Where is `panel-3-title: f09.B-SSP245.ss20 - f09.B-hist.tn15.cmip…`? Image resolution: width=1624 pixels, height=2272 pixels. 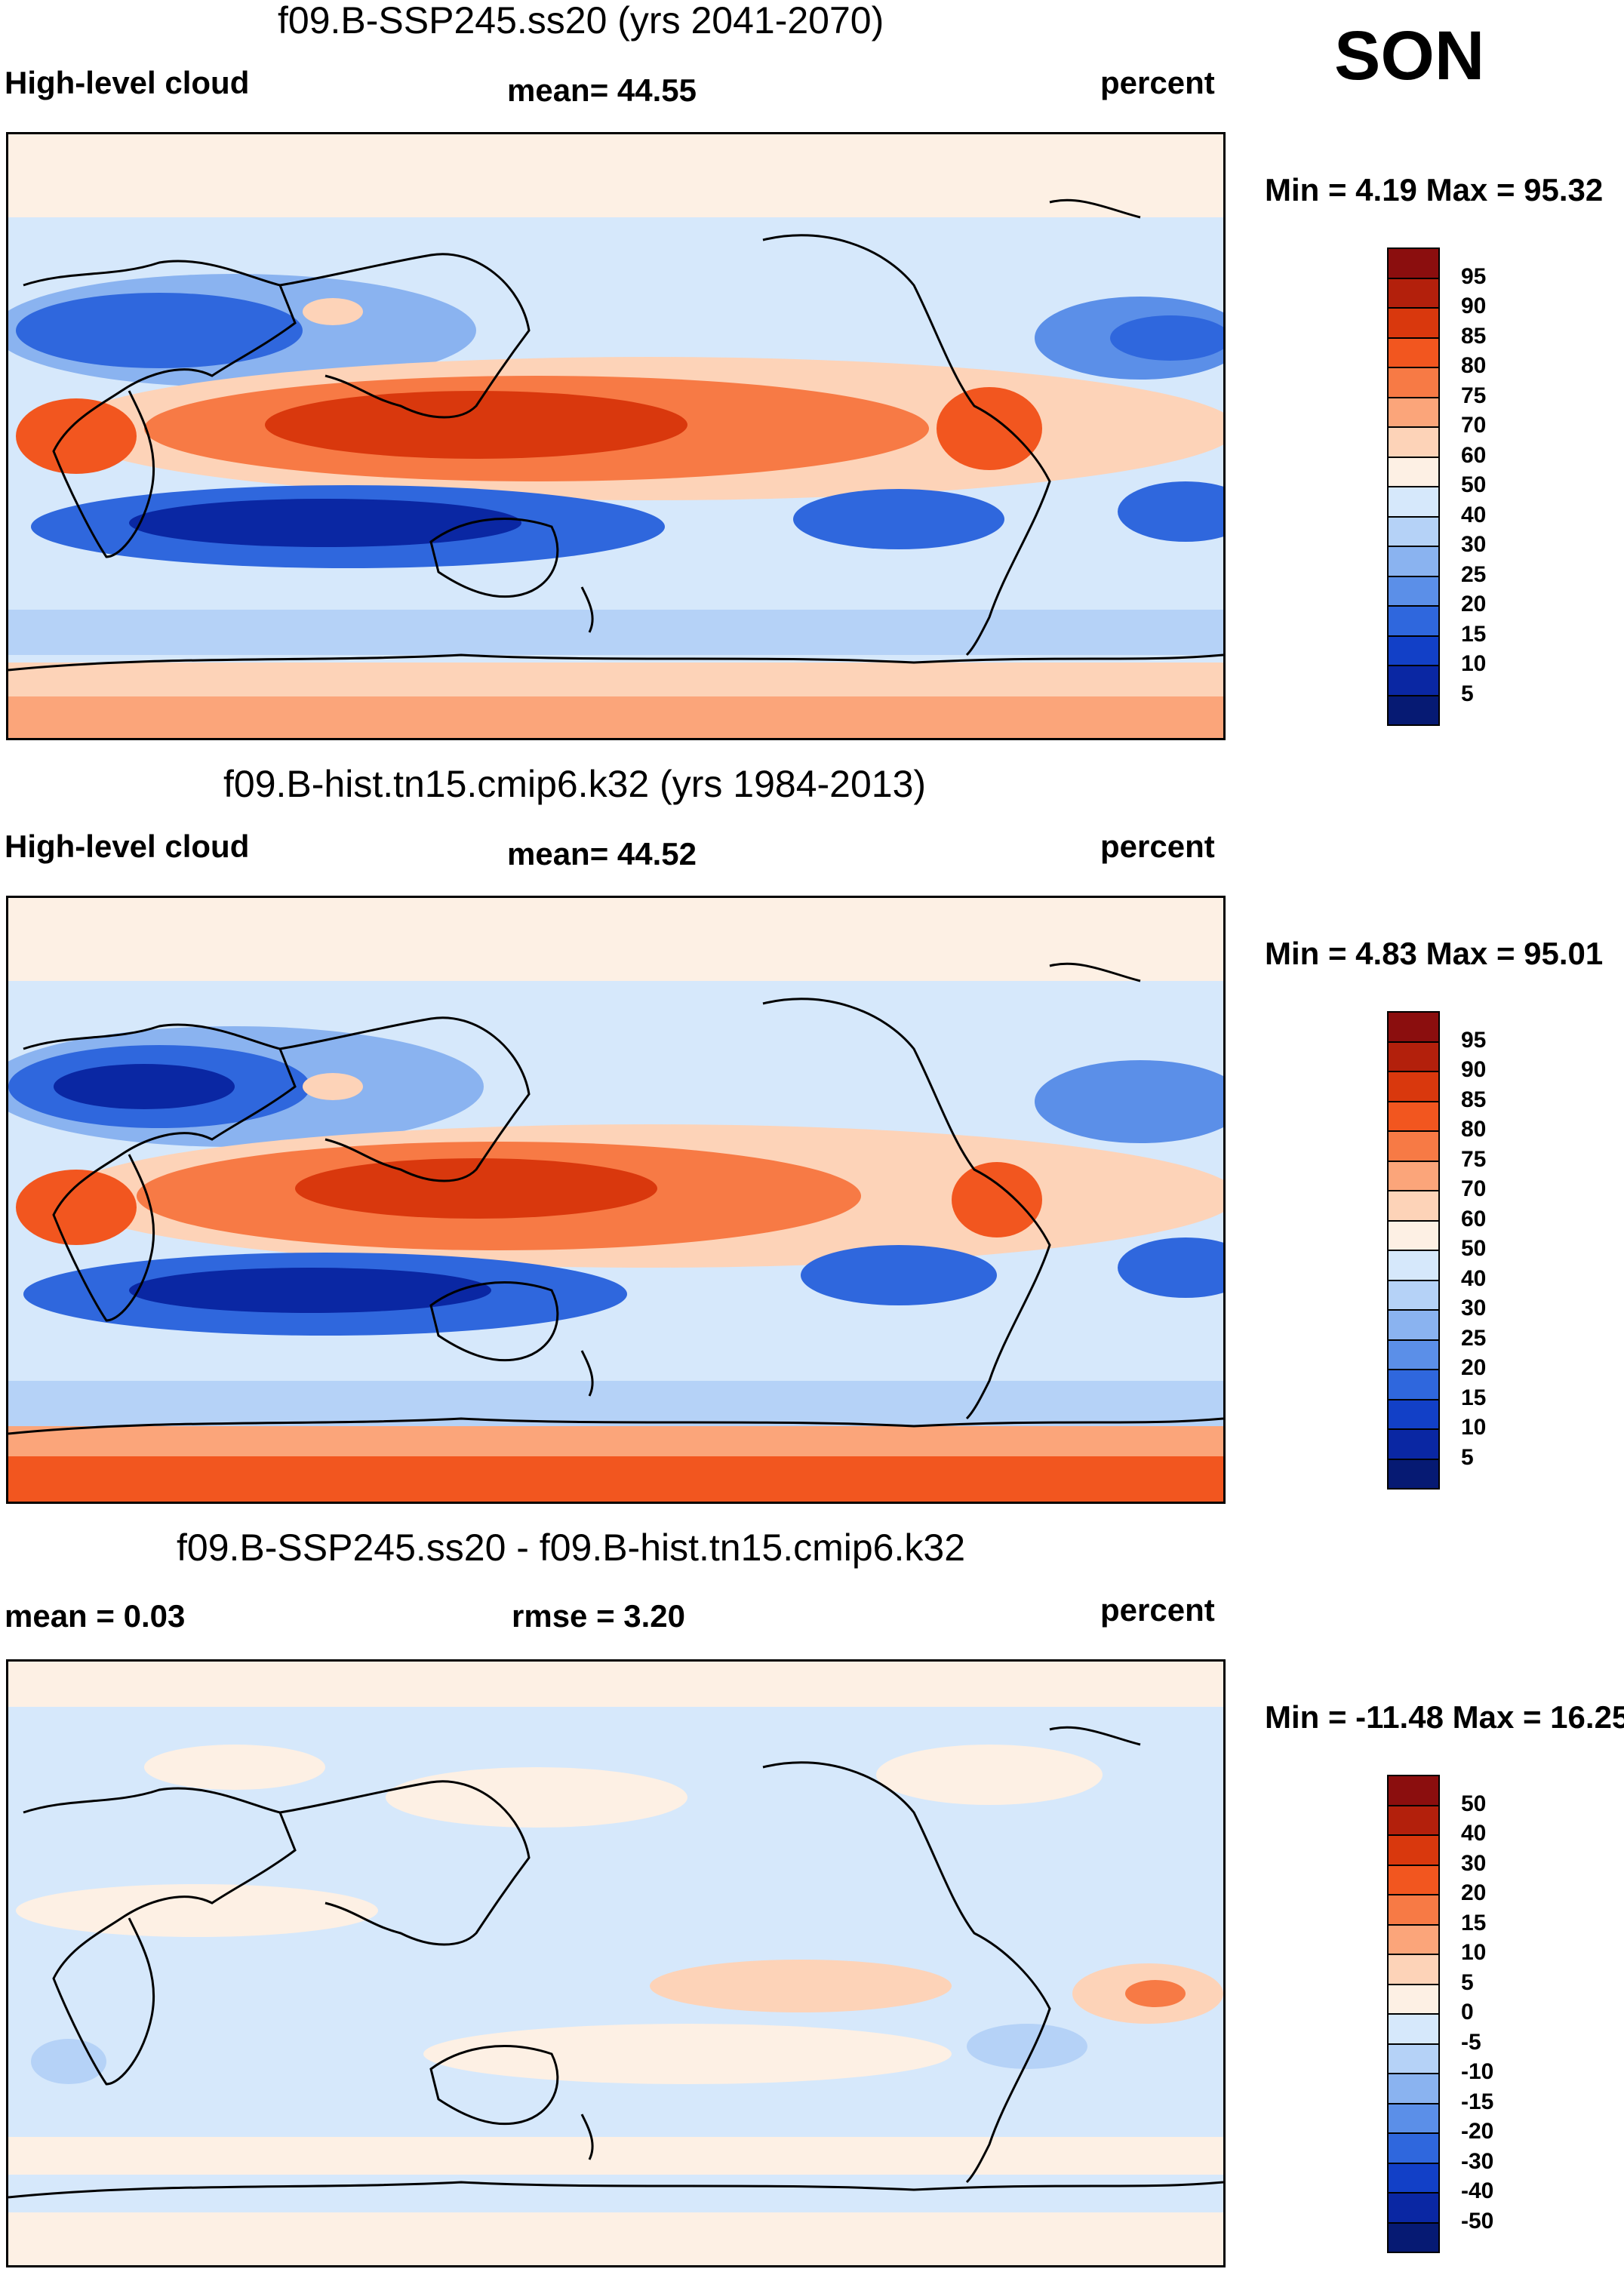
panel-3-title: f09.B-SSP245.ss20 - f09.B-hist.tn15.cmip… is located at coordinates (571, 1547).